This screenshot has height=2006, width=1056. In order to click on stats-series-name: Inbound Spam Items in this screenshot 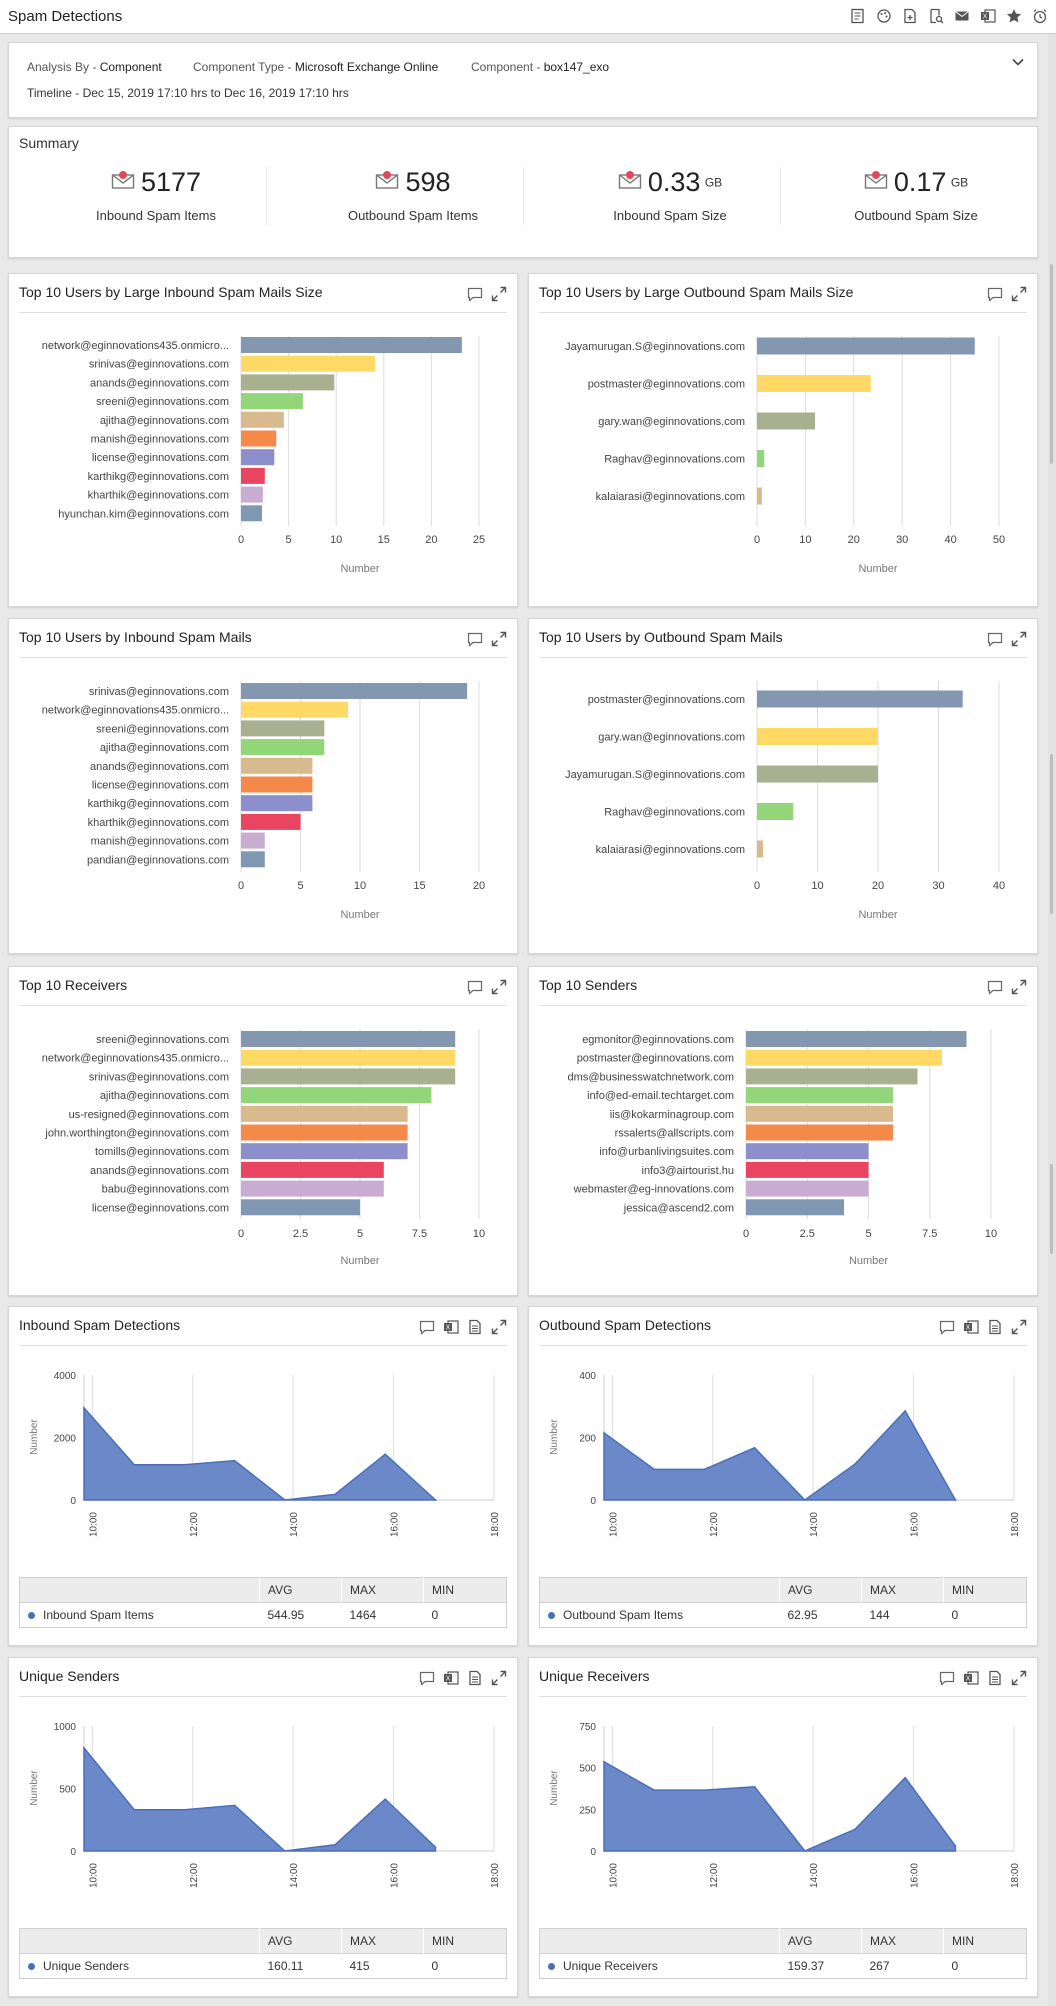, I will do `click(98, 1615)`.